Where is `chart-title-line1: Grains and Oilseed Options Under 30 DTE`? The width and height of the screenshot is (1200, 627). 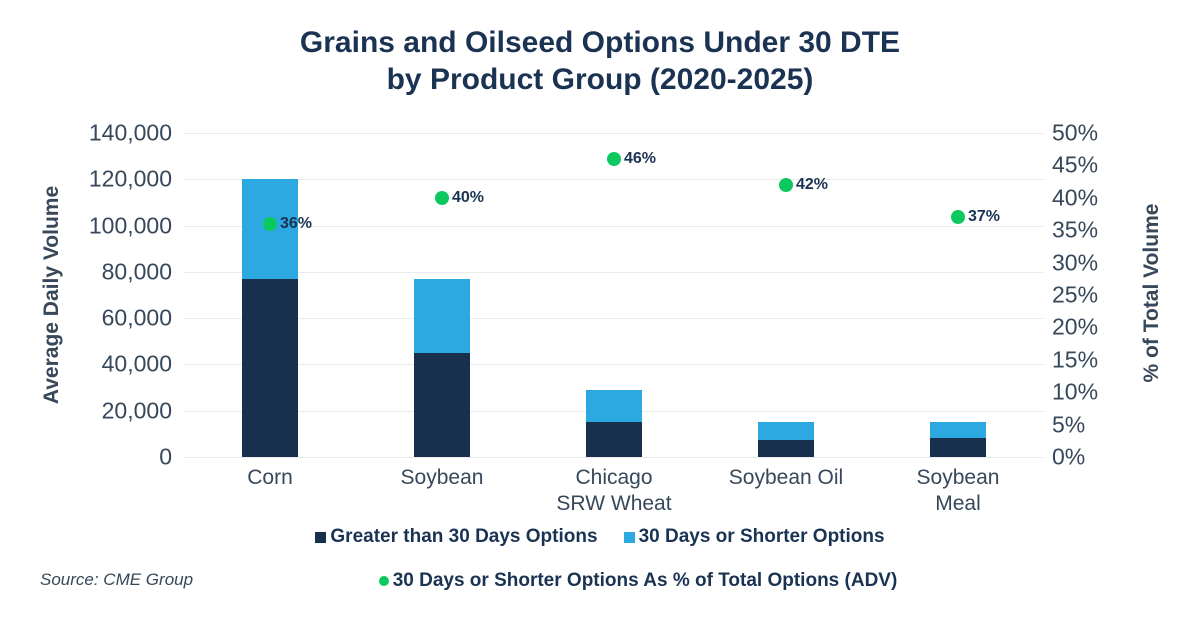 chart-title-line1: Grains and Oilseed Options Under 30 DTE is located at coordinates (600, 42).